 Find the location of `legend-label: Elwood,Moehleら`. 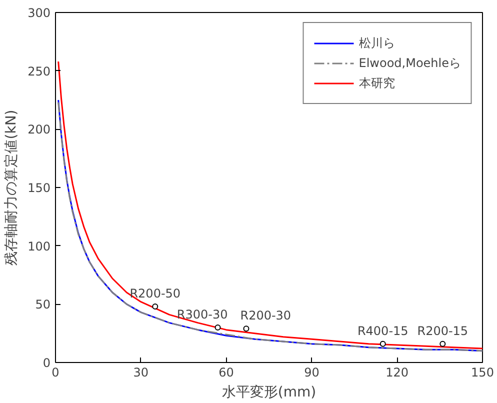

legend-label: Elwood,Moehleら is located at coordinates (409, 63).